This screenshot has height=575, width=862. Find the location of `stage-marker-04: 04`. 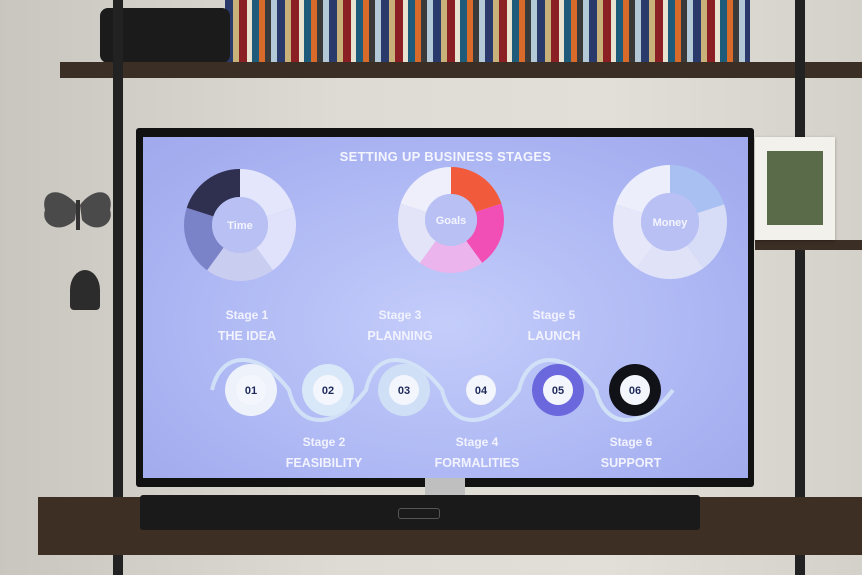

stage-marker-04: 04 is located at coordinates (481, 390).